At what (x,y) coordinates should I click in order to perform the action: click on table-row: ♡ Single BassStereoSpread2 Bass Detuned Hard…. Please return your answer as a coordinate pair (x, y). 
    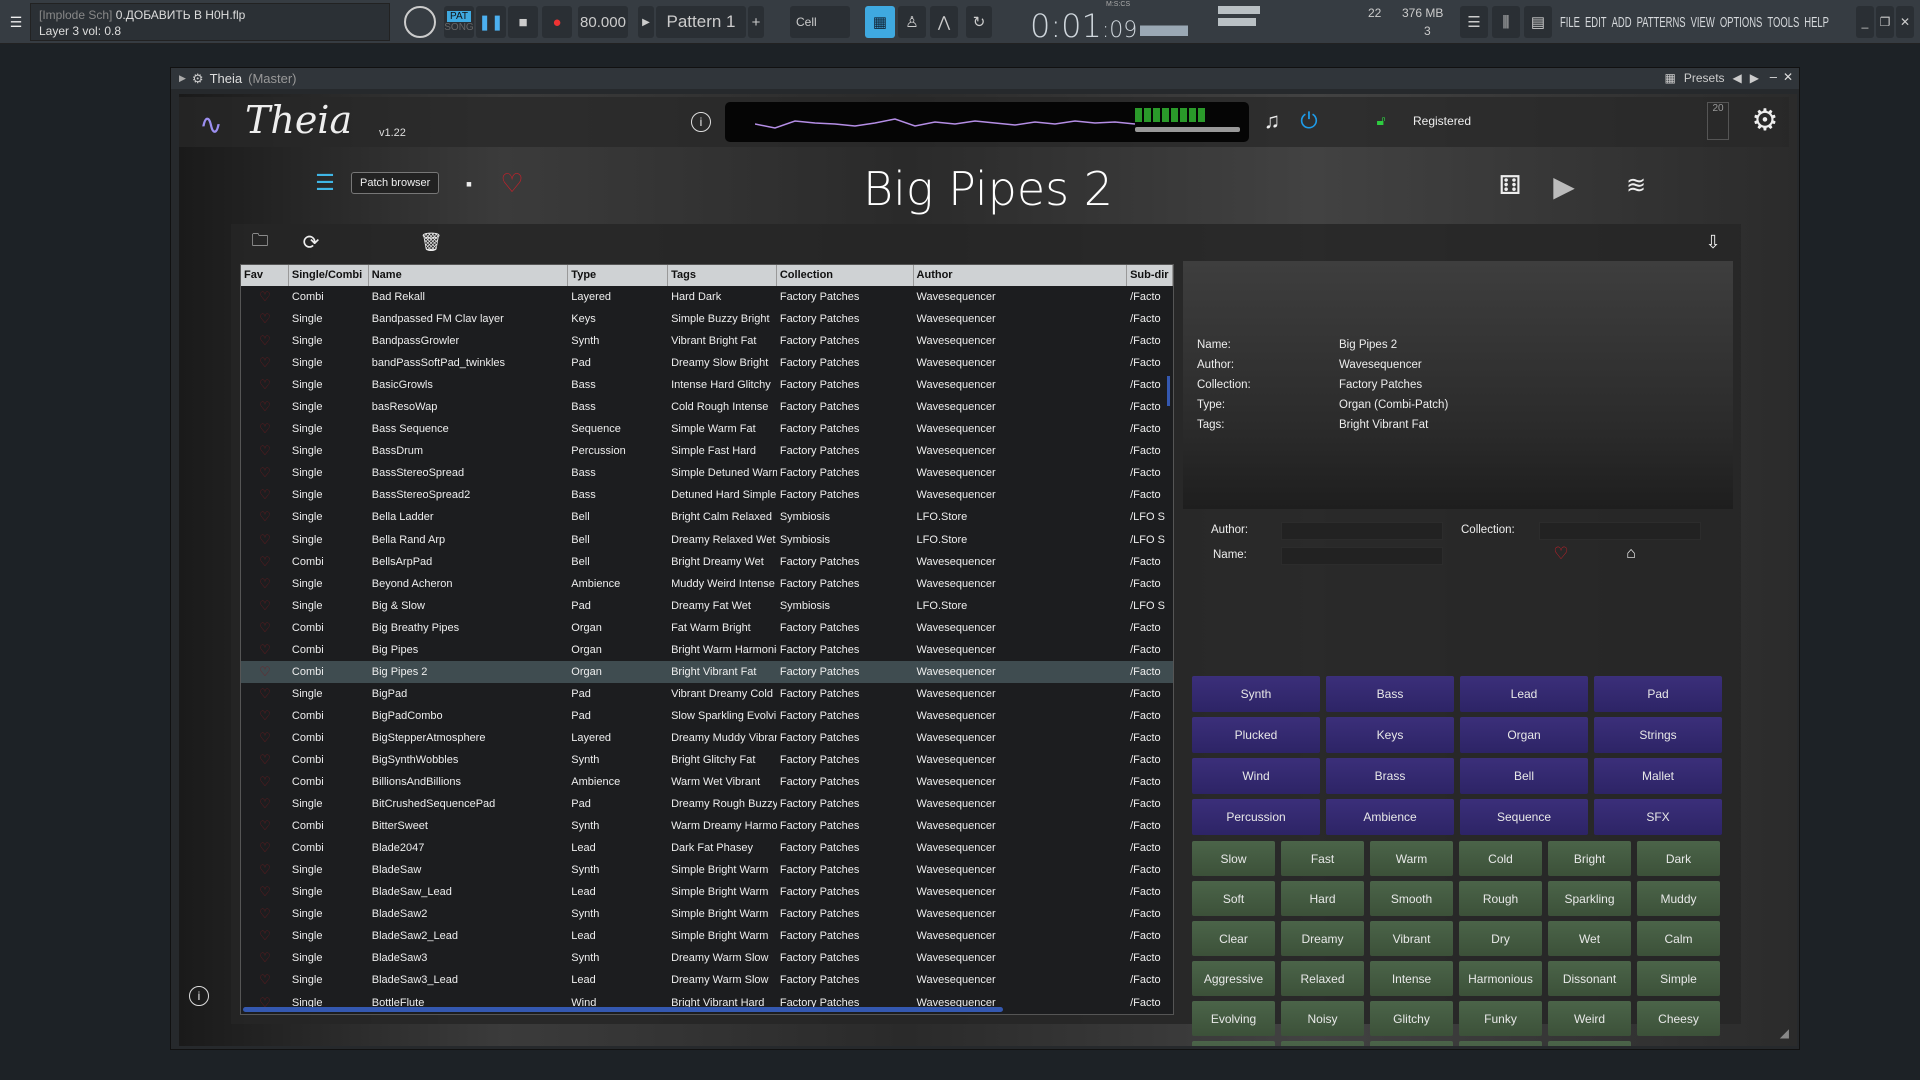
    Looking at the image, I should click on (707, 495).